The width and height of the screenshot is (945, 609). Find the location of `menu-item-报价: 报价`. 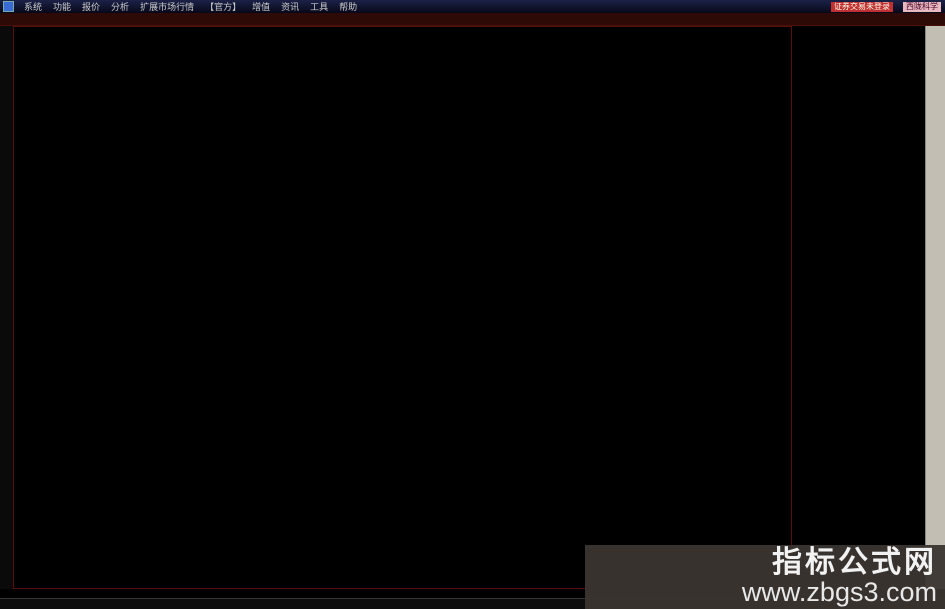

menu-item-报价: 报价 is located at coordinates (91, 7).